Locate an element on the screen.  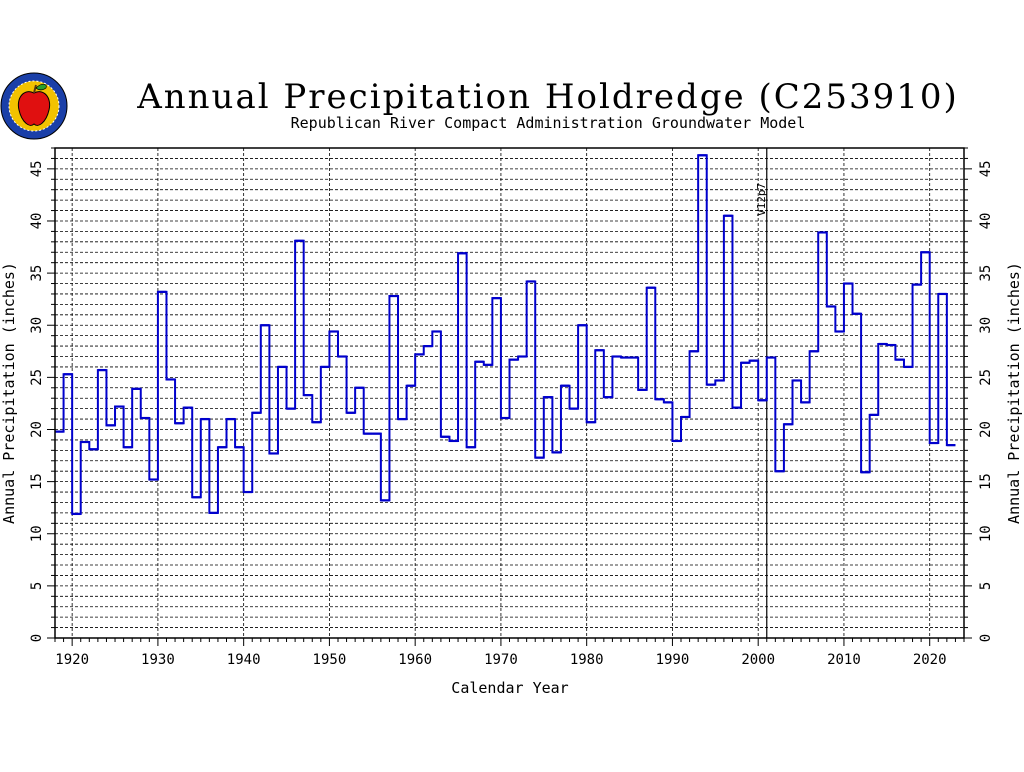
y-tick-label-right: 10 is located at coordinates (986, 533).